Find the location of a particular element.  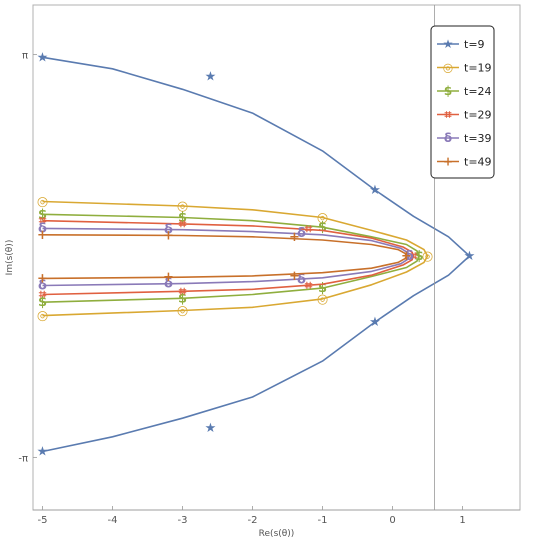

y-axis-title: Im(s(θ)) is located at coordinates (10, 258).